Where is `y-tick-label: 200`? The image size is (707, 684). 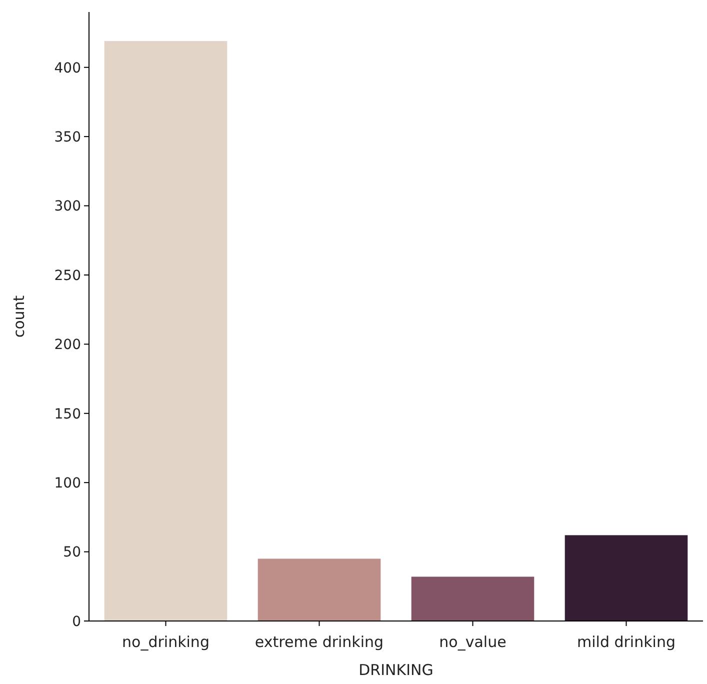 y-tick-label: 200 is located at coordinates (67, 345).